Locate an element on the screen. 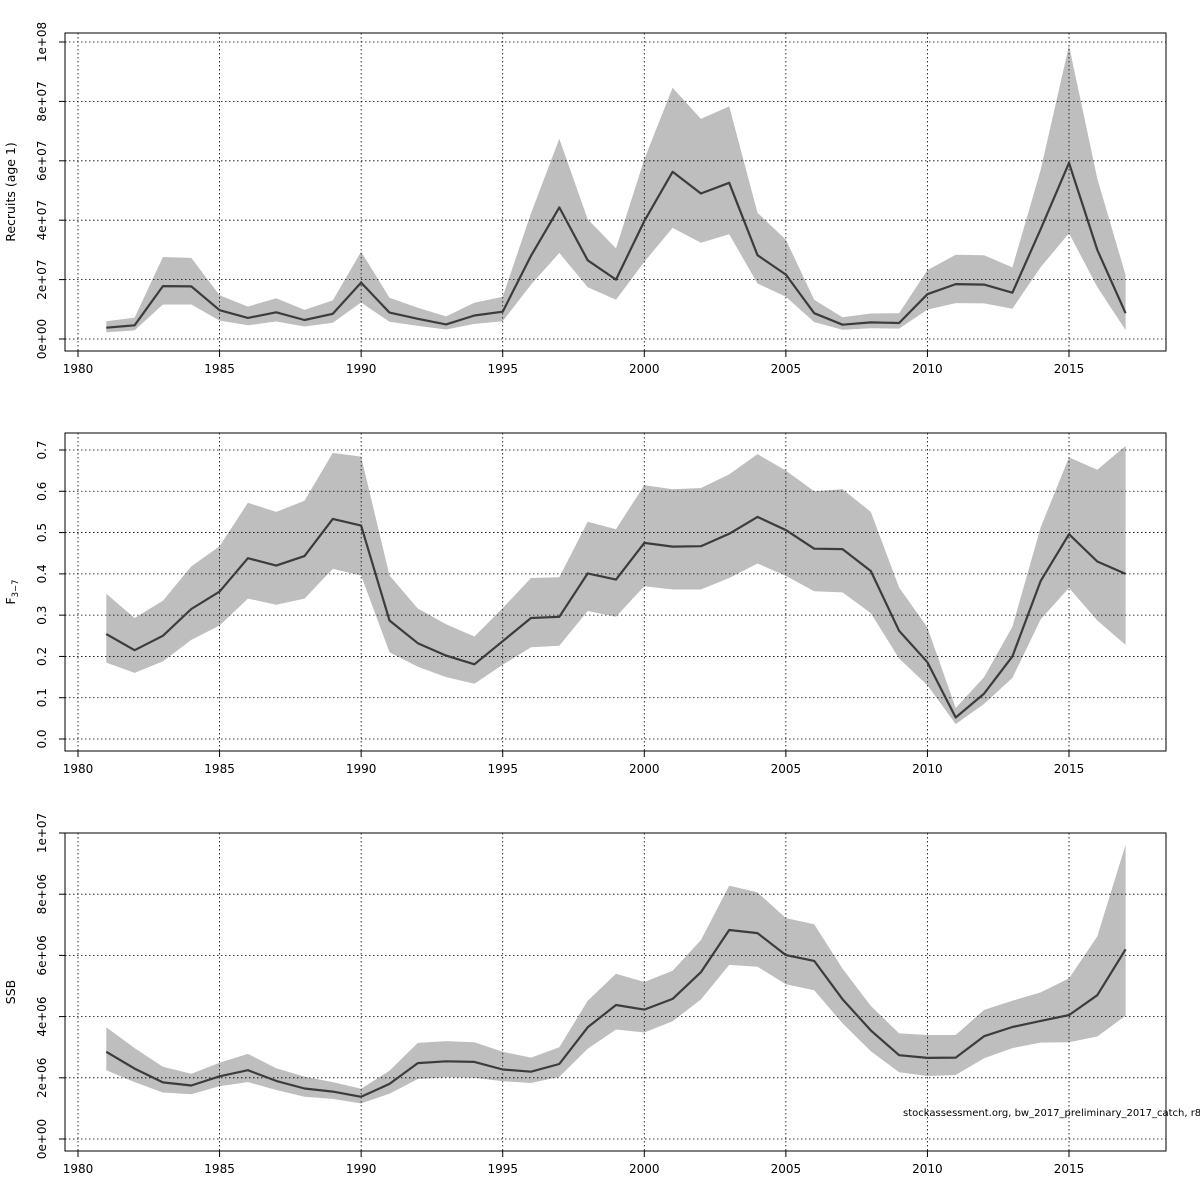 The height and width of the screenshot is (1200, 1200). y-tick-label: 4e+07 is located at coordinates (42, 220).